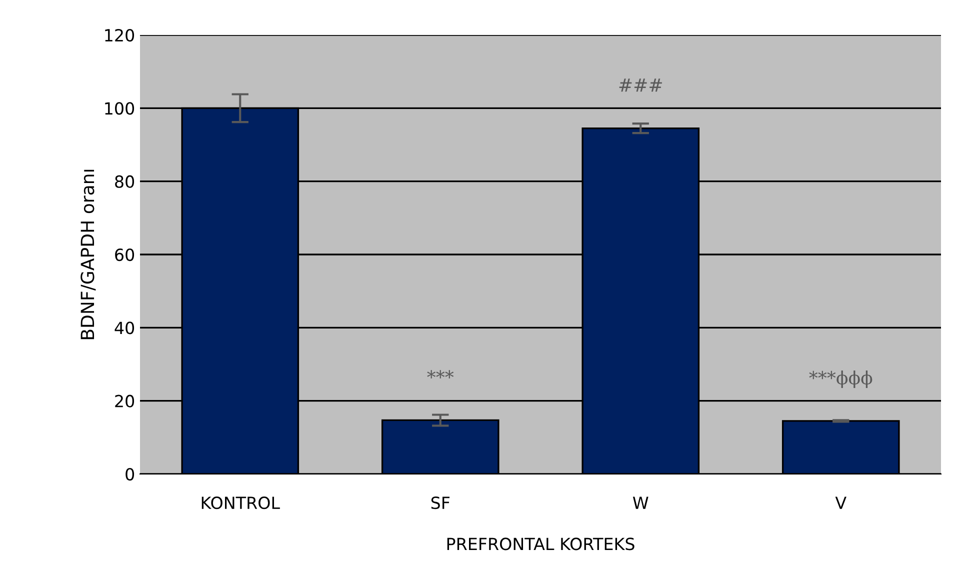 The image size is (957, 577). What do you see at coordinates (440, 503) in the screenshot?
I see `x-tick-label: SF` at bounding box center [440, 503].